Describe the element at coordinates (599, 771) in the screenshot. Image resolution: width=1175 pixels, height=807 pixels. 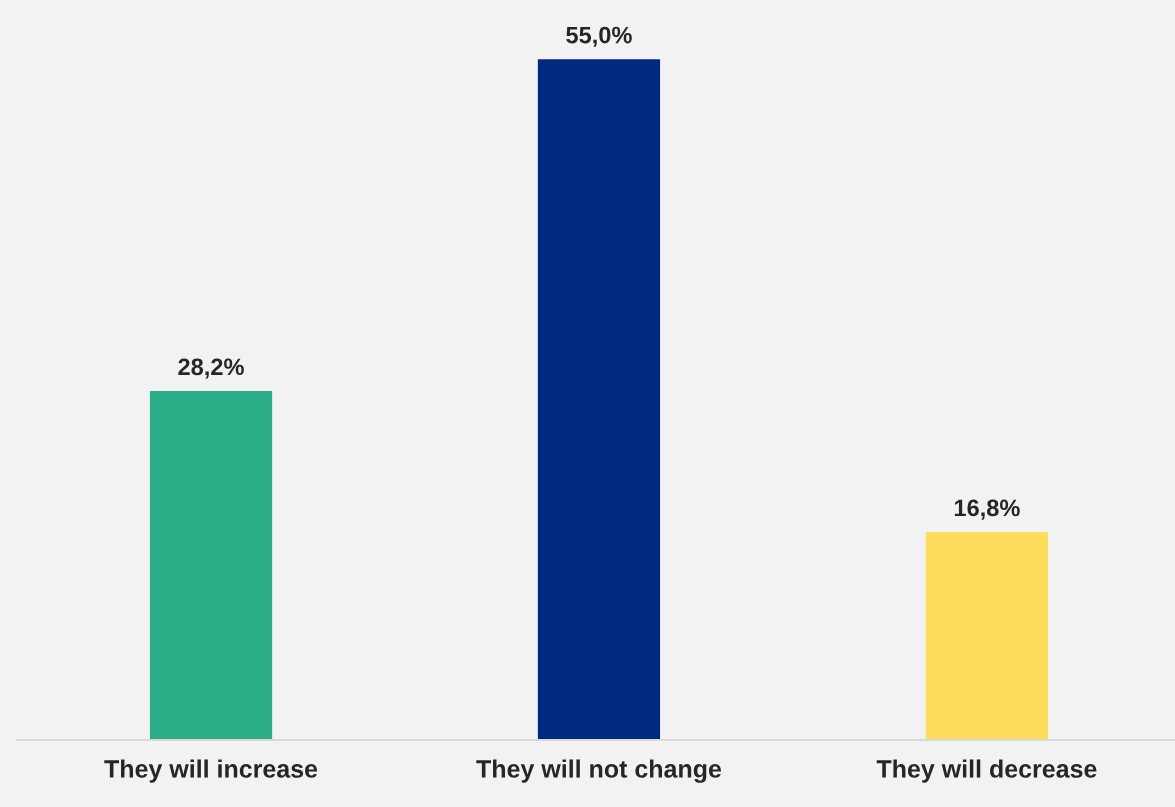
I see `x-tick-label: They will not change` at that location.